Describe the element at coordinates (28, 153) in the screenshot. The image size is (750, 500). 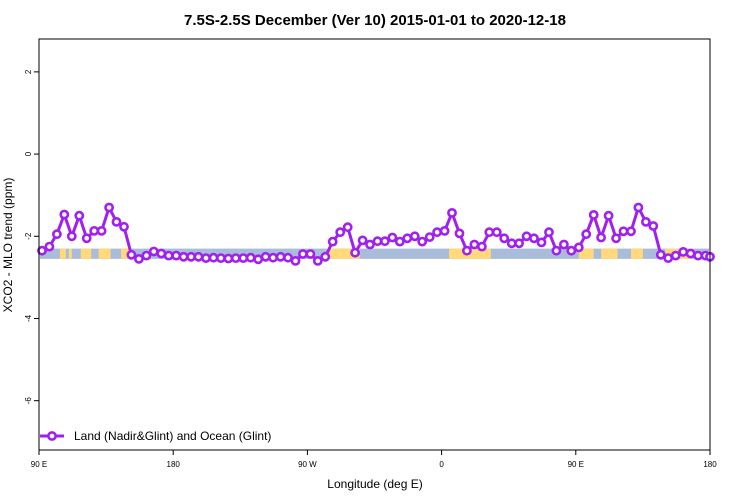
I see `y-tick-label: 0` at that location.